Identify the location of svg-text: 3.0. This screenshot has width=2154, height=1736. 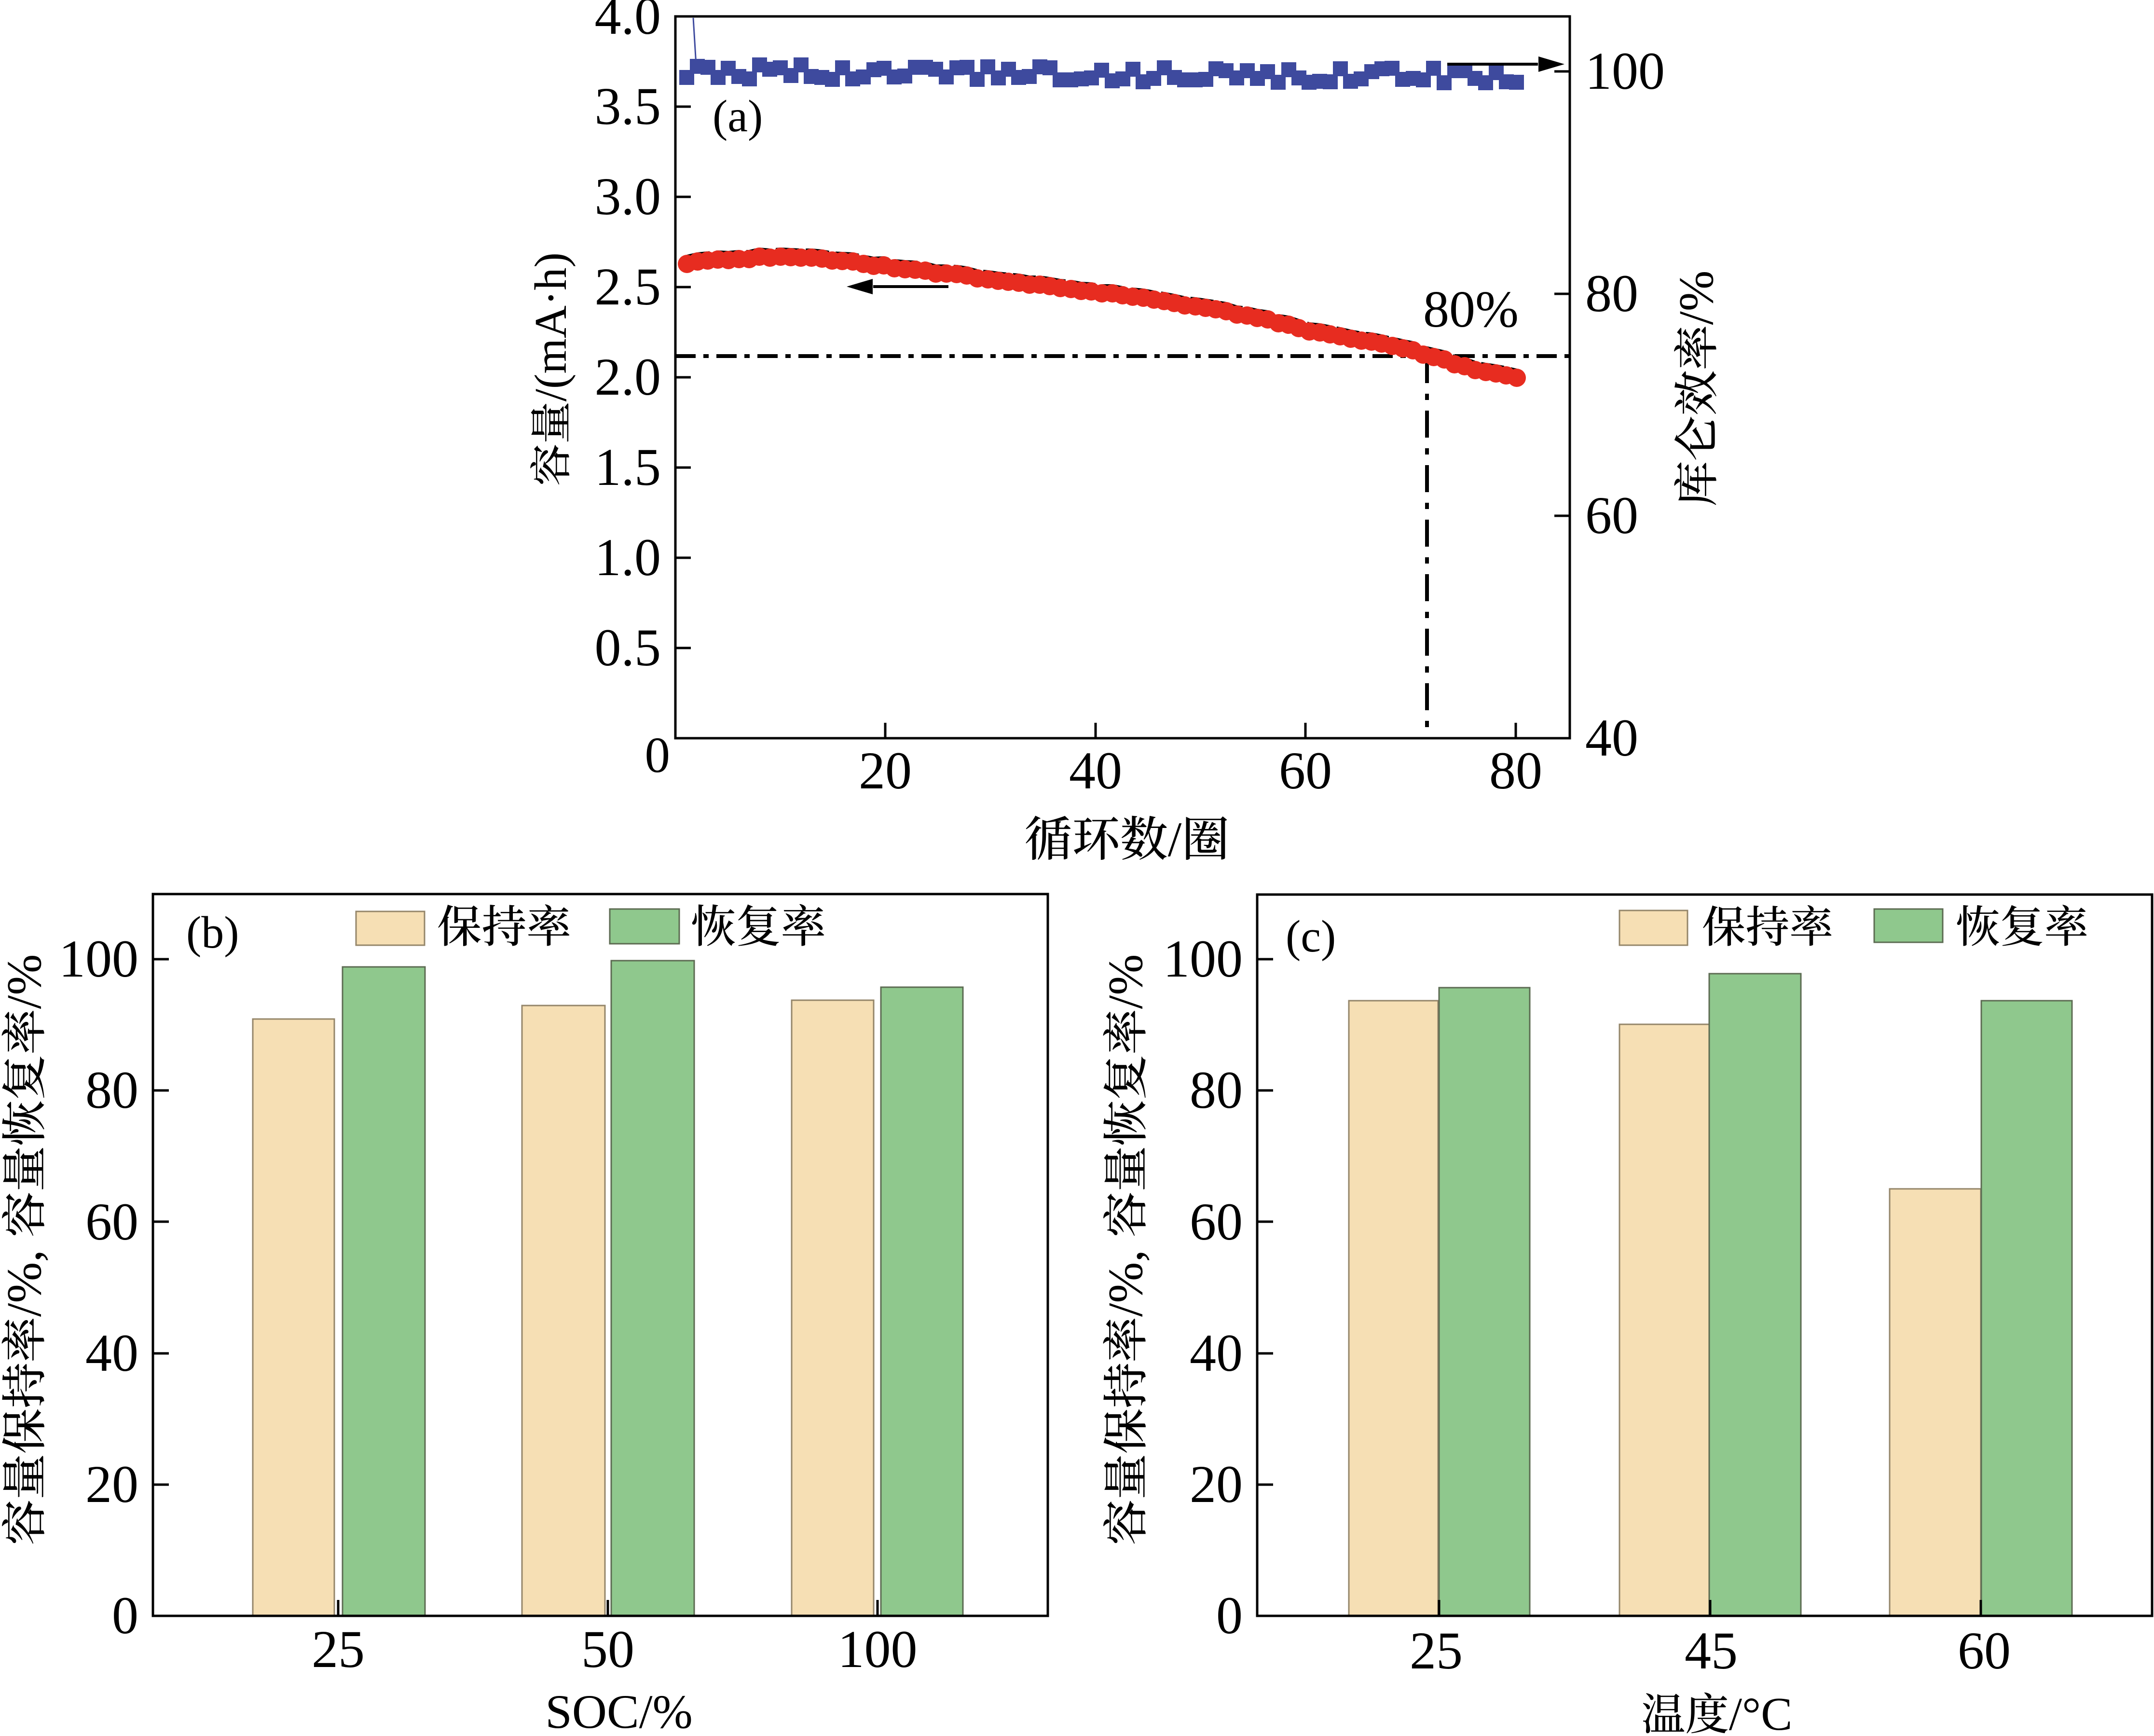
(628, 197).